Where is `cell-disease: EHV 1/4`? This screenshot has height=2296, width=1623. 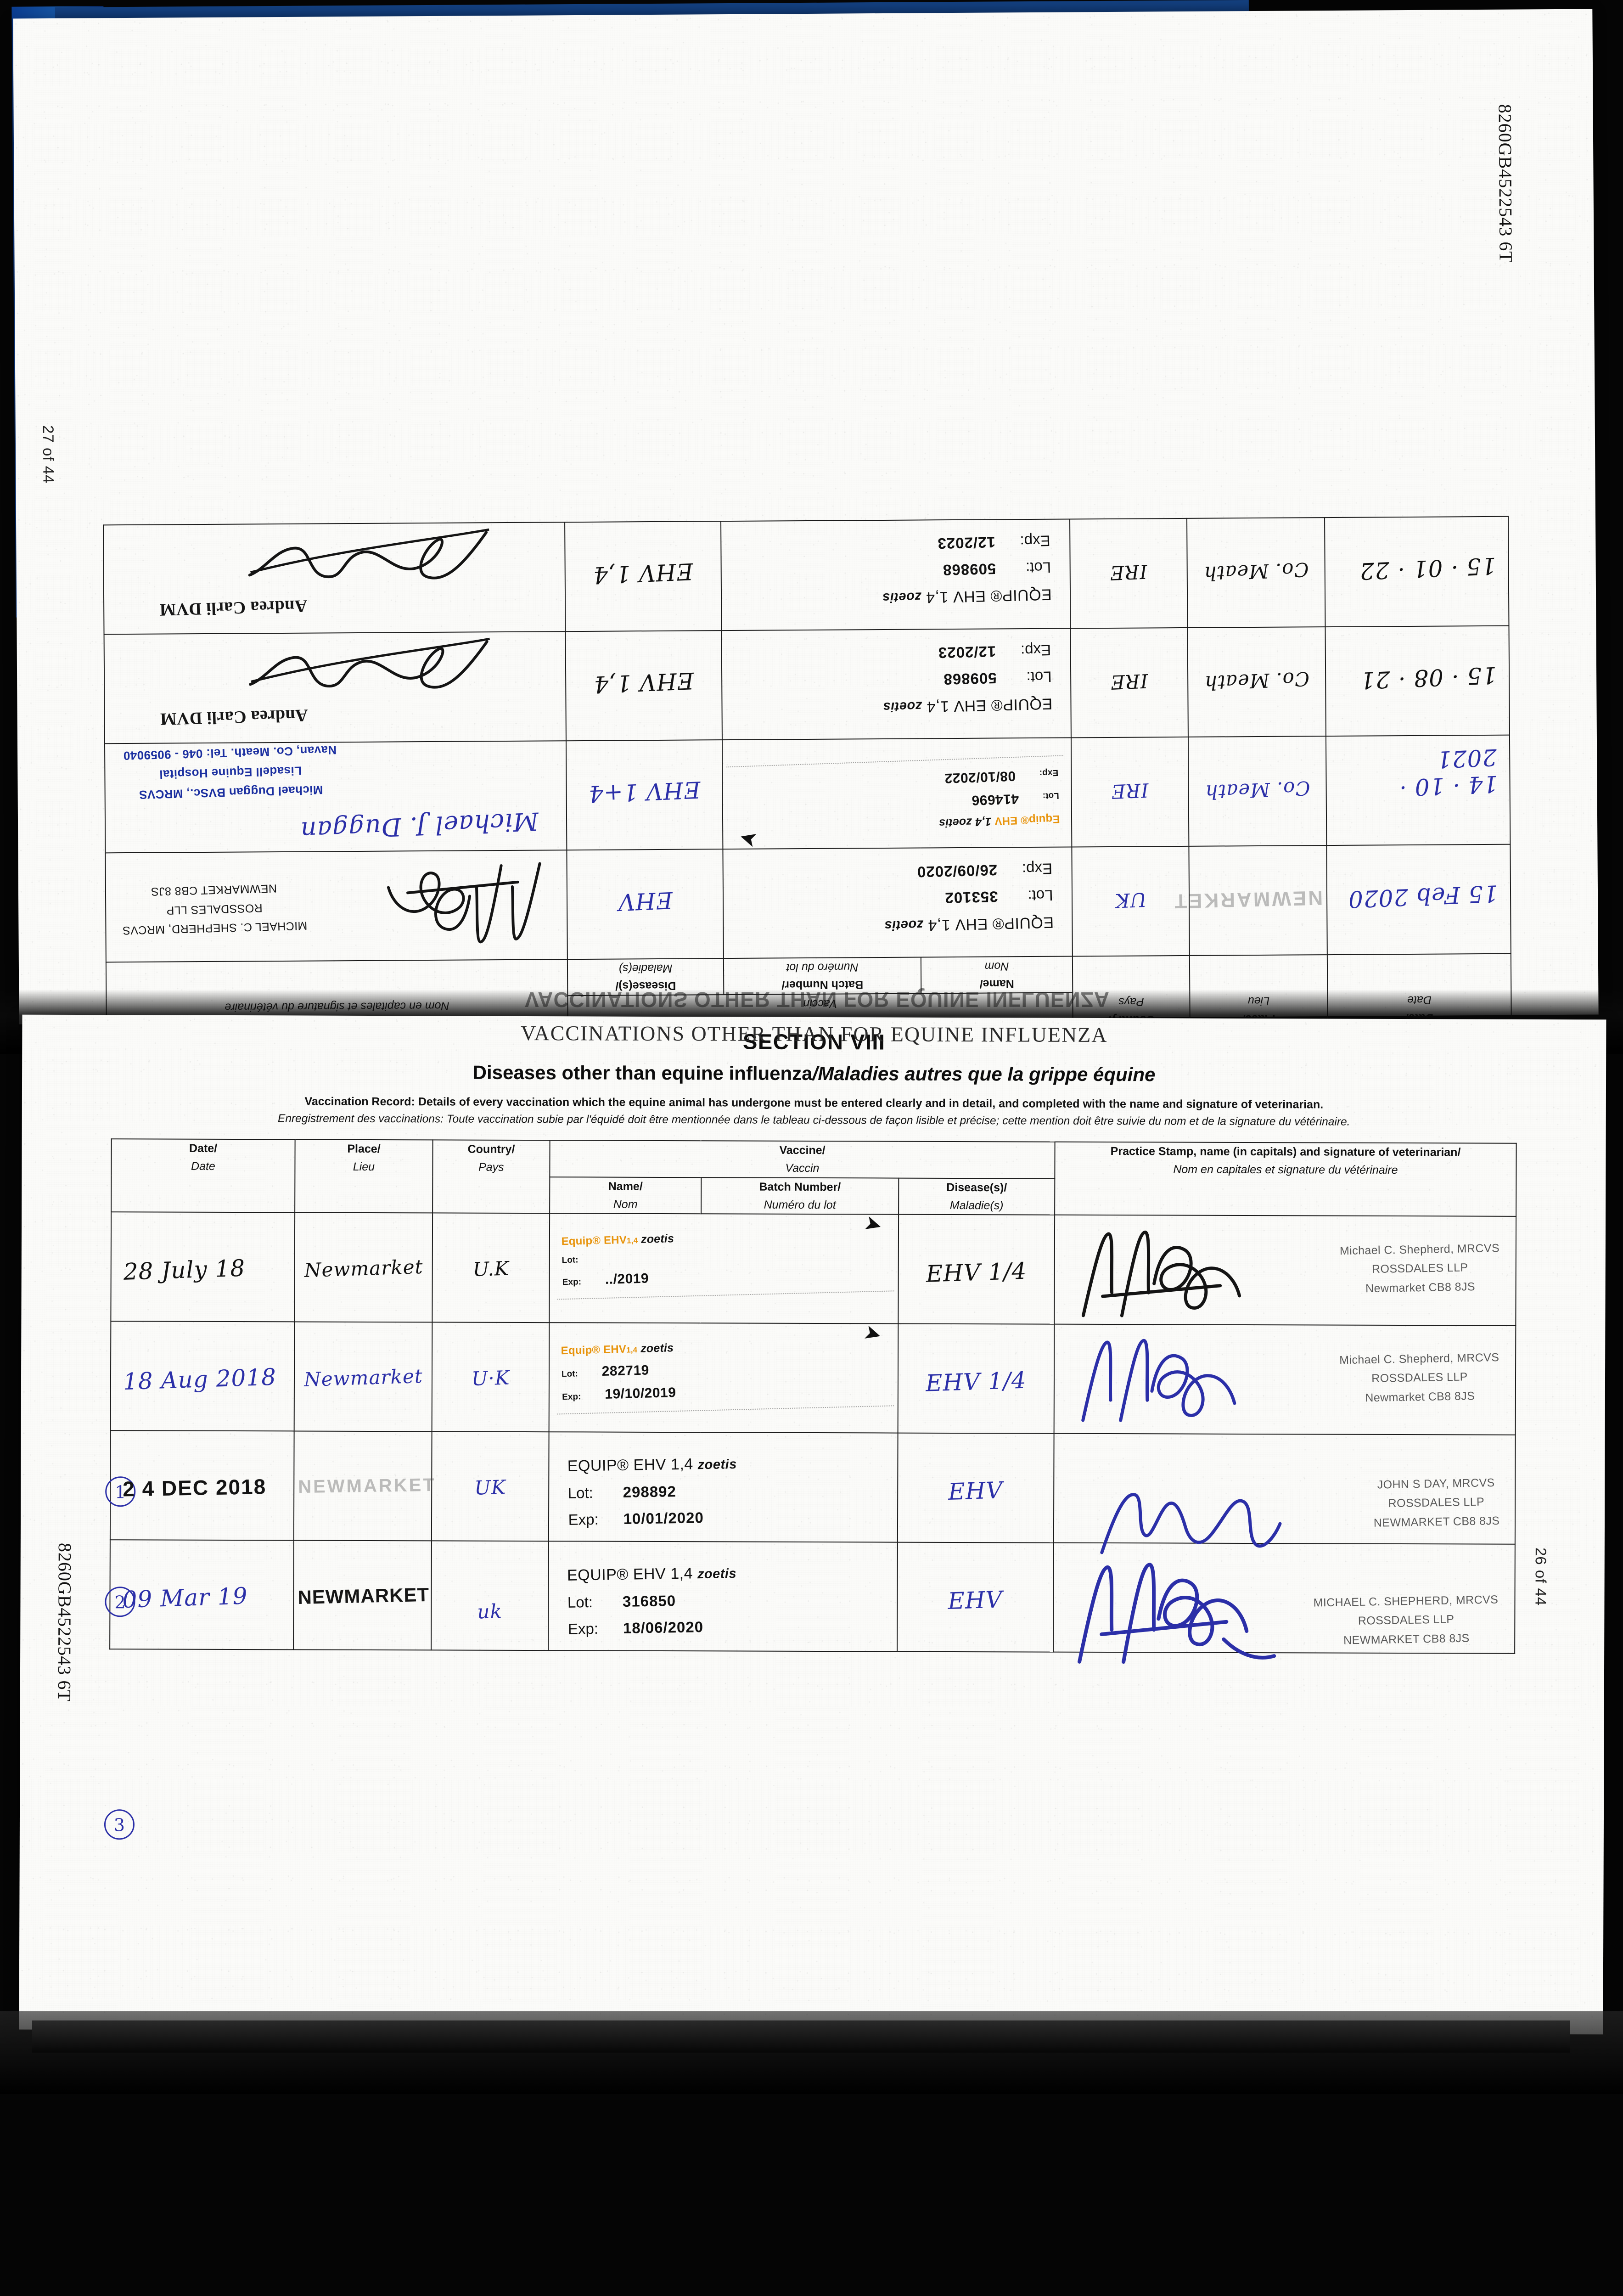 cell-disease: EHV 1/4 is located at coordinates (976, 1269).